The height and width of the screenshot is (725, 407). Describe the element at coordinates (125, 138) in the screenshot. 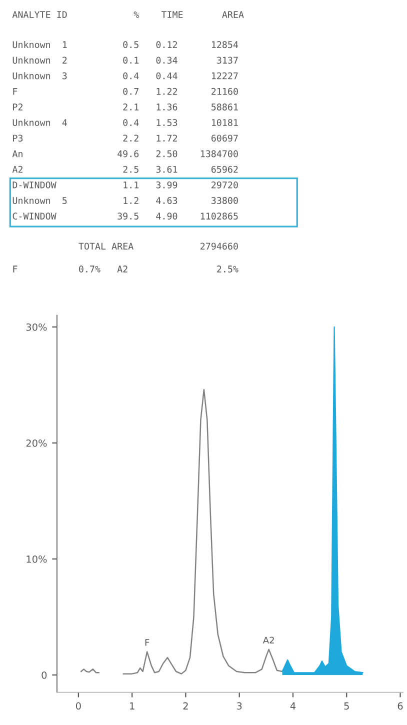

I see `text: P3 2.2 1.72 60697` at that location.